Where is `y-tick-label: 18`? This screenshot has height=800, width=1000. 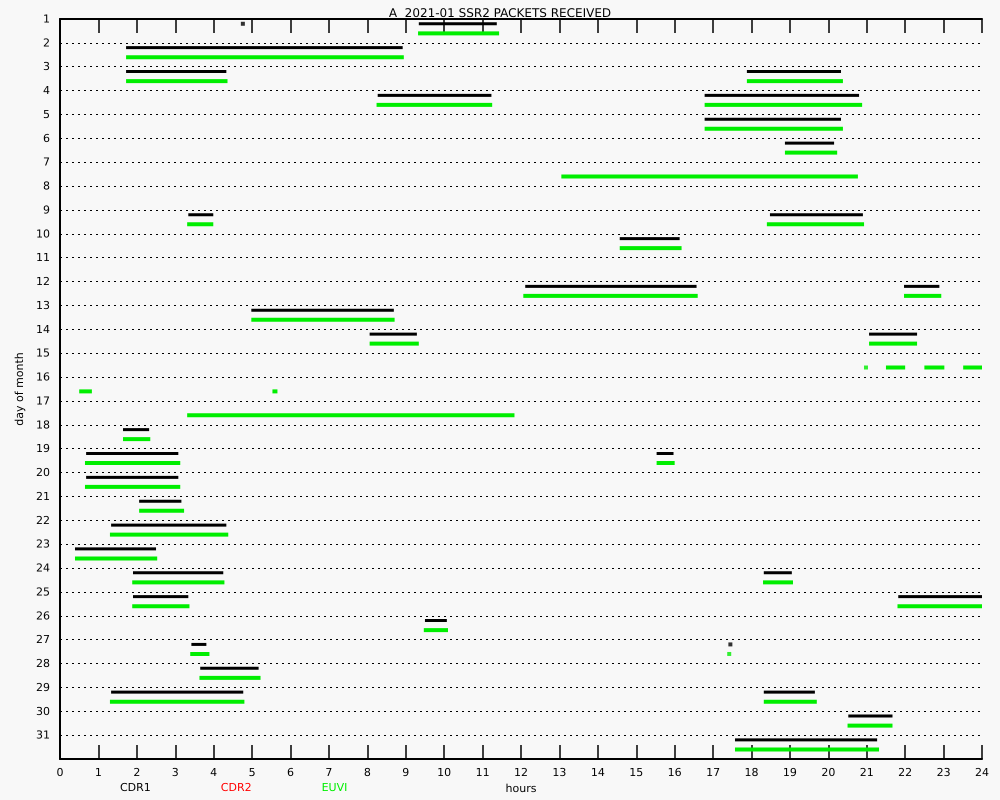 y-tick-label: 18 is located at coordinates (43, 425).